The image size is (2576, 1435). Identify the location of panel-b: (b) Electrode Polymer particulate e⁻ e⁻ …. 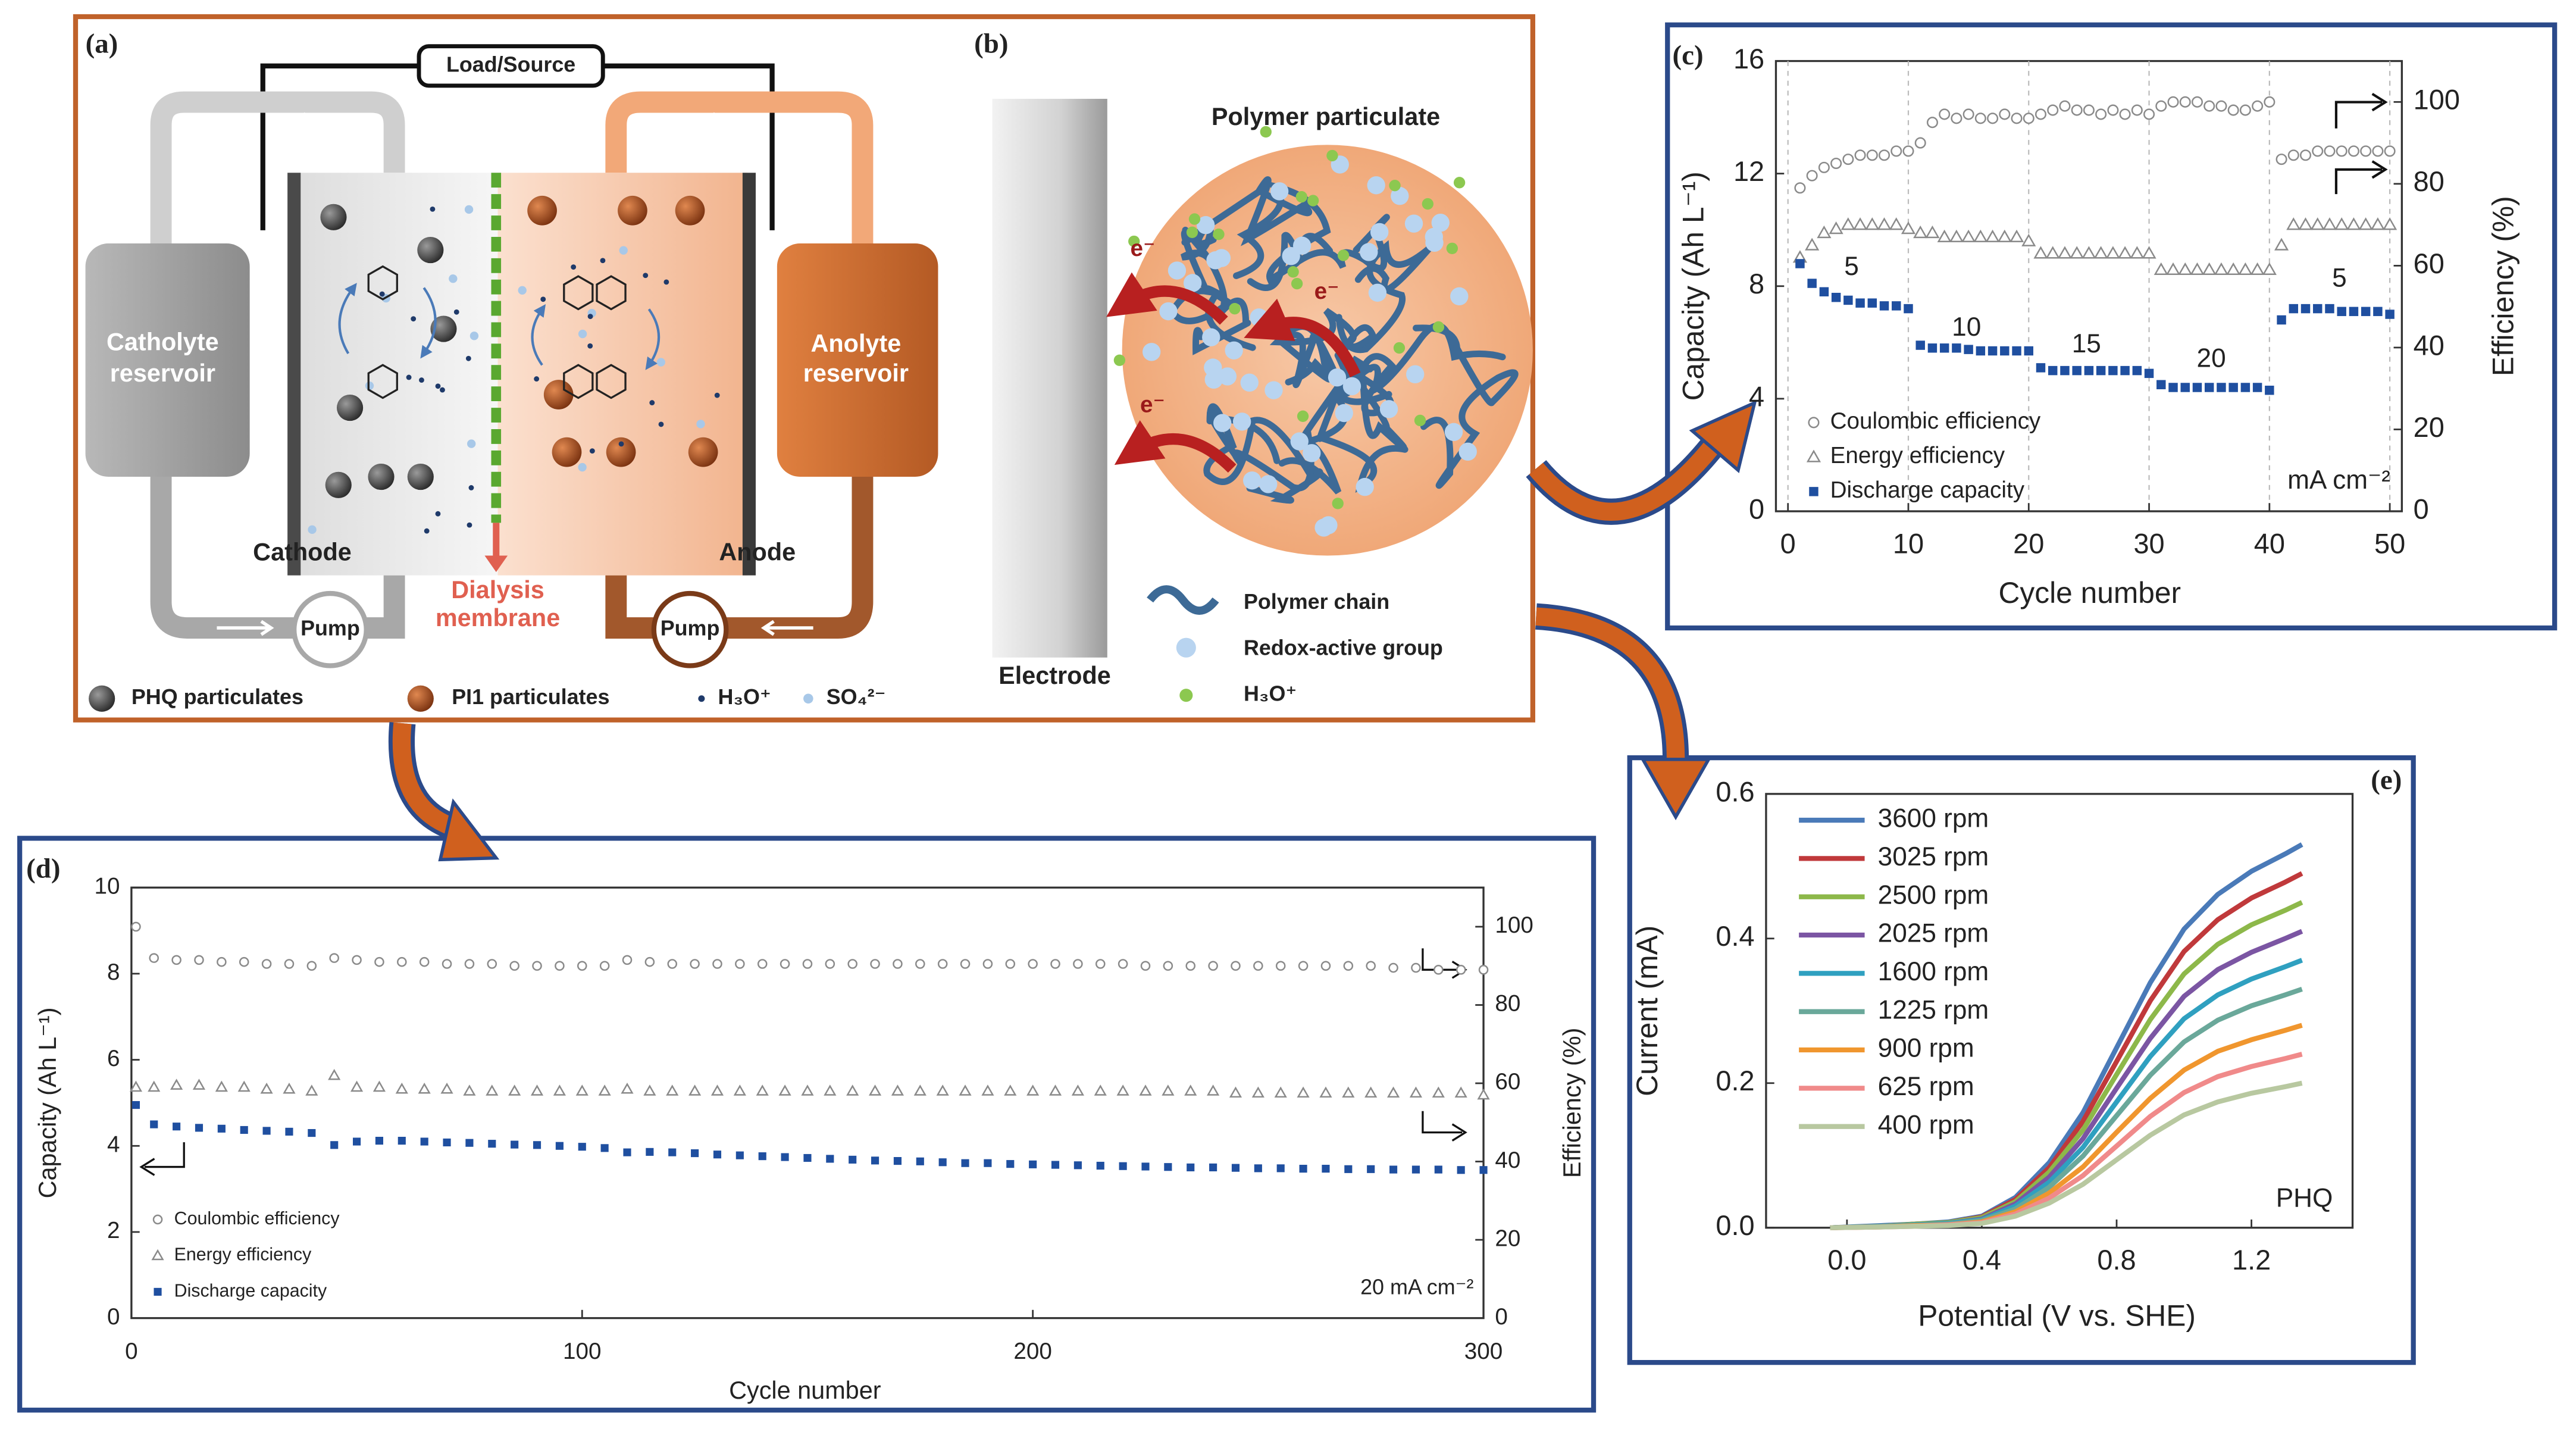
(1253, 367).